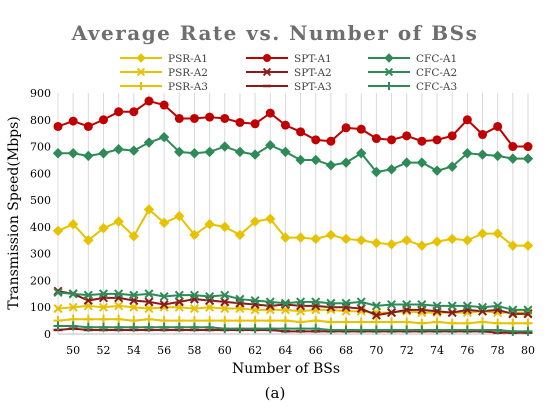 This screenshot has width=550, height=412. I want to click on legend-item-psr-a2: PSR-A2, so click(164, 73).